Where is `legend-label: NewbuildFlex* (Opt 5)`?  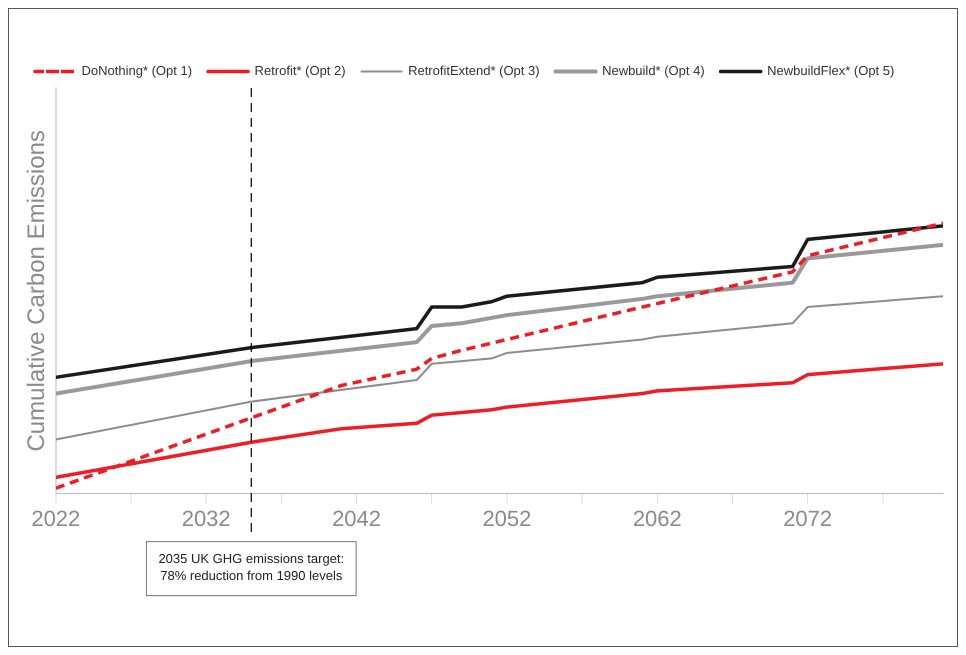 legend-label: NewbuildFlex* (Opt 5) is located at coordinates (830, 70).